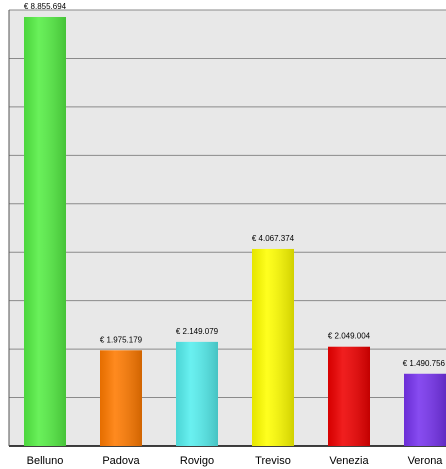 This screenshot has width=446, height=469. What do you see at coordinates (273, 461) in the screenshot?
I see `x-tick-label-treviso: Treviso` at bounding box center [273, 461].